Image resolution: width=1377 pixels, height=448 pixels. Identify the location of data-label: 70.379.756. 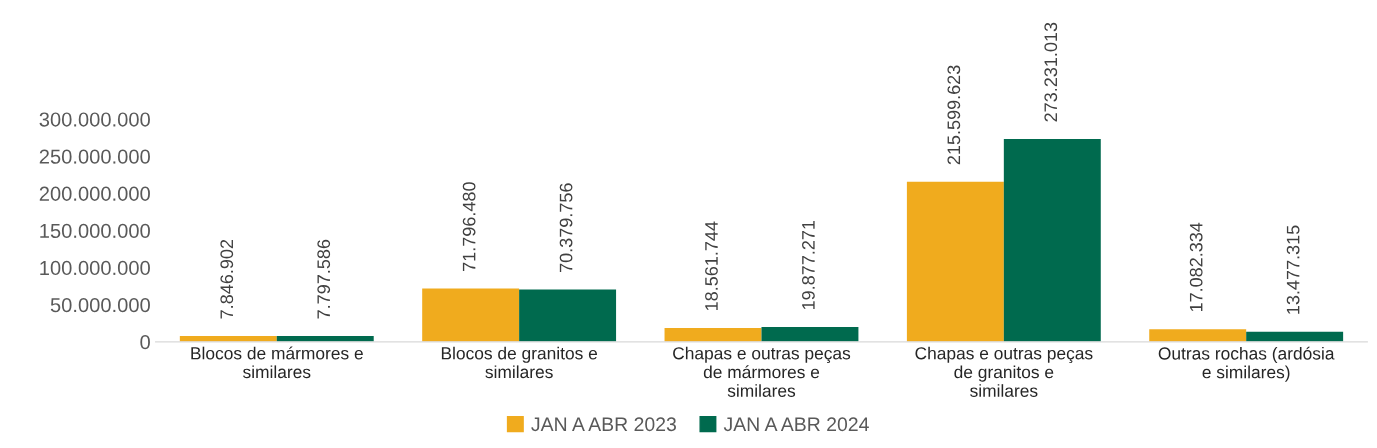
(566, 227).